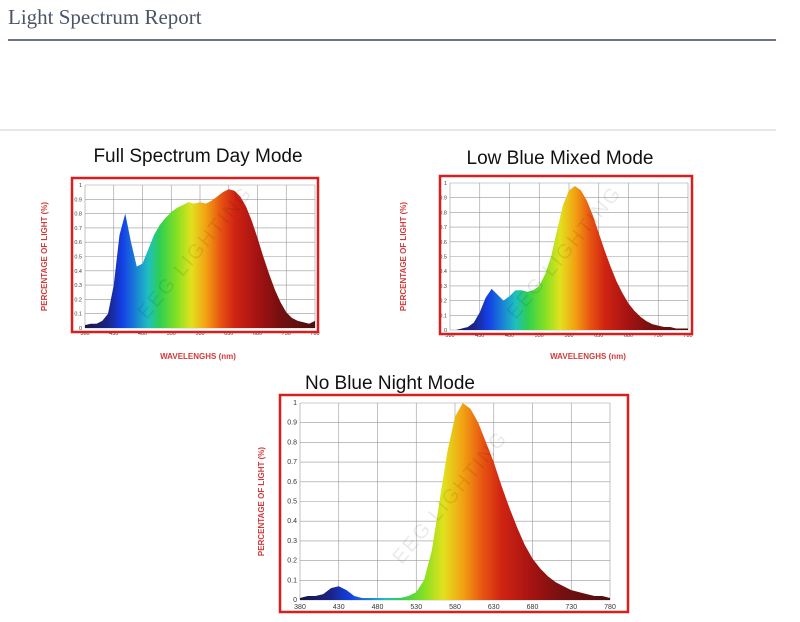  What do you see at coordinates (105, 17) in the screenshot?
I see `report-title: Light Spectrum Report` at bounding box center [105, 17].